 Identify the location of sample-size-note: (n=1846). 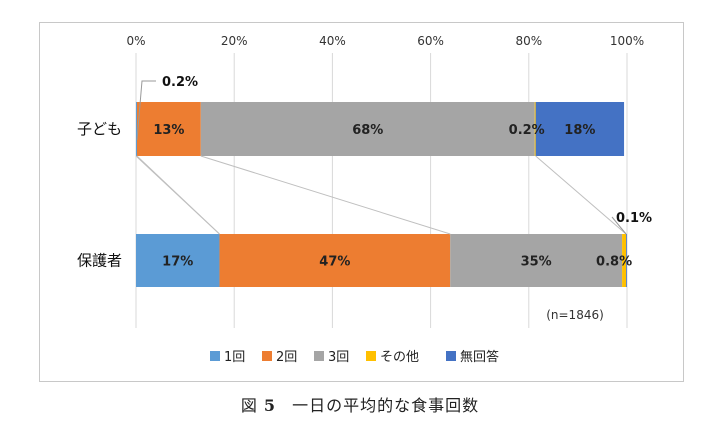
(575, 315).